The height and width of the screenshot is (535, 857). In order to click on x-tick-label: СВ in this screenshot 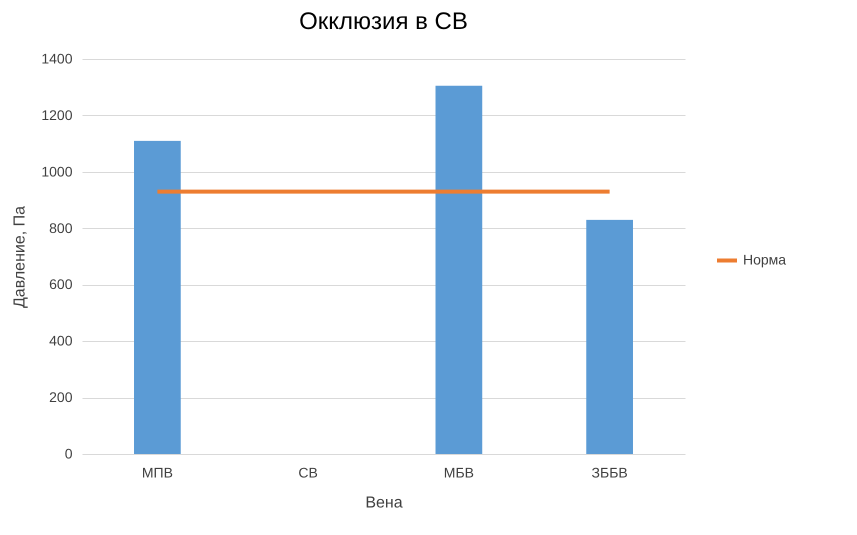, I will do `click(308, 472)`.